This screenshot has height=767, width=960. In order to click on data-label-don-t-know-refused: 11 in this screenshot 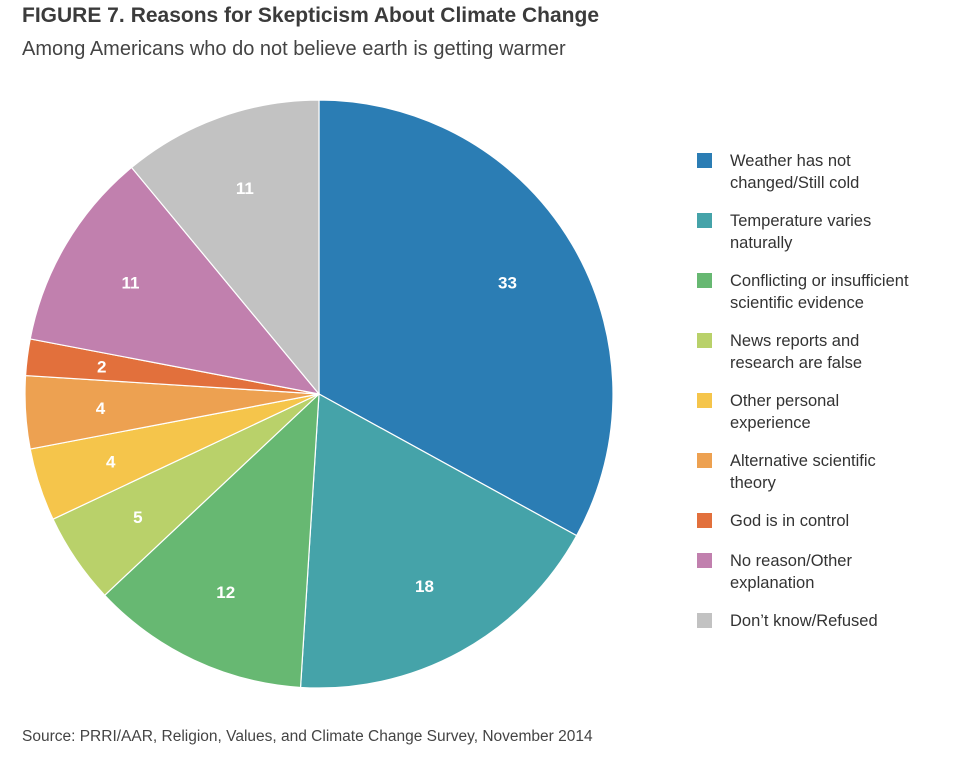, I will do `click(245, 188)`.